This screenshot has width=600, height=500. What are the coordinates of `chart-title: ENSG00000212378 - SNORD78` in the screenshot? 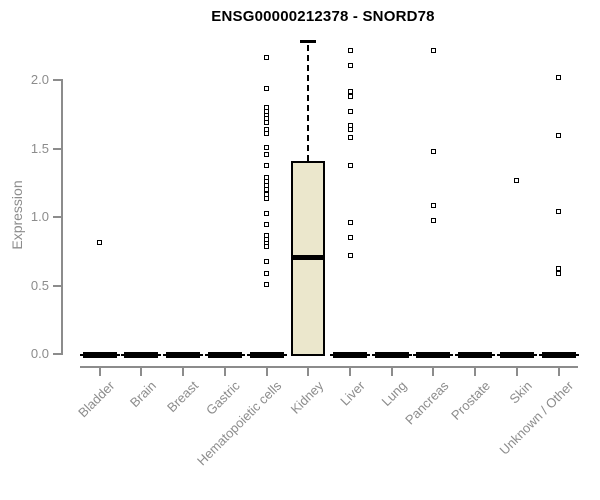 It's located at (323, 16).